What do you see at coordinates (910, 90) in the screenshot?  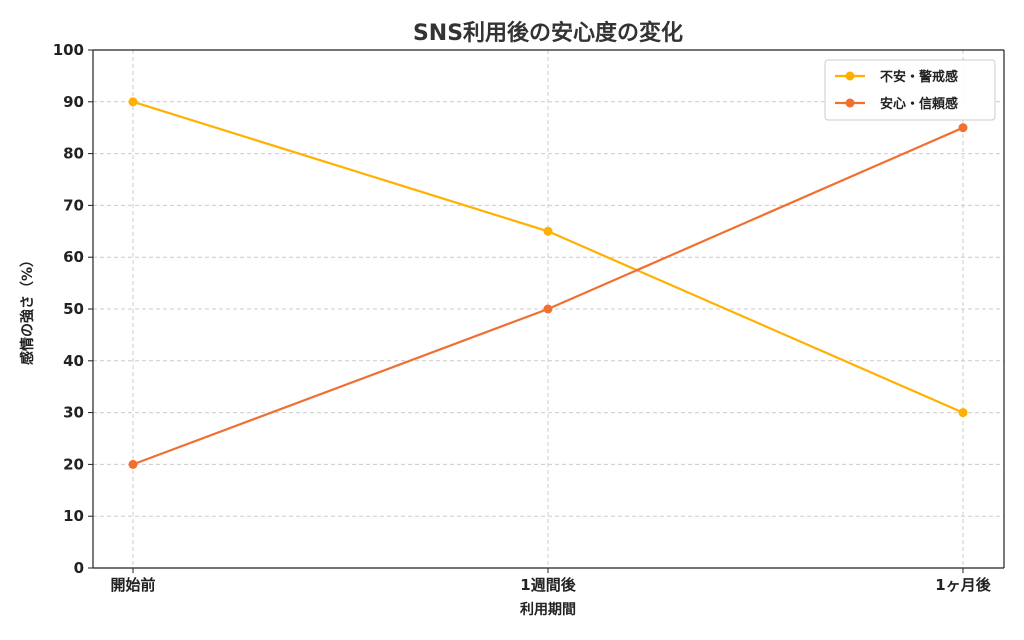 I see `legend-box` at bounding box center [910, 90].